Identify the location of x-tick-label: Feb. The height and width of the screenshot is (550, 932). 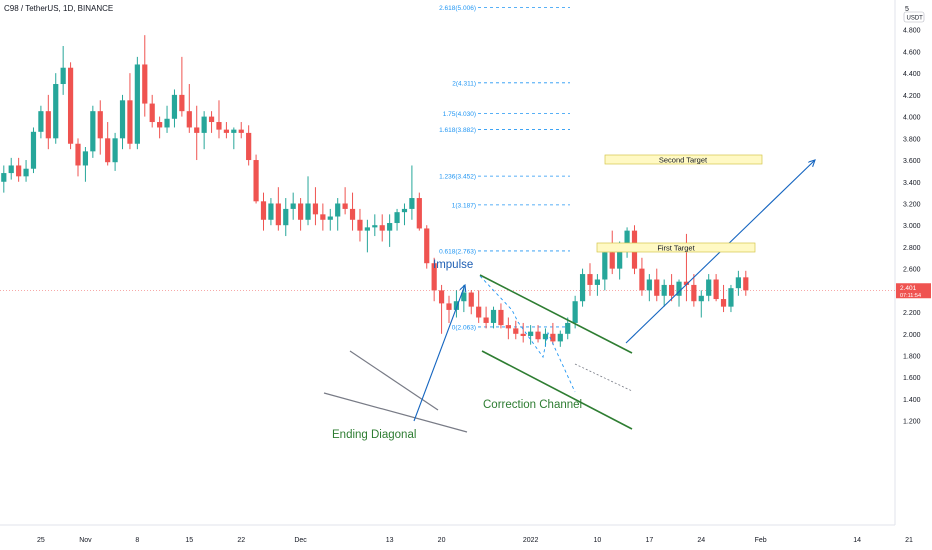
(761, 540).